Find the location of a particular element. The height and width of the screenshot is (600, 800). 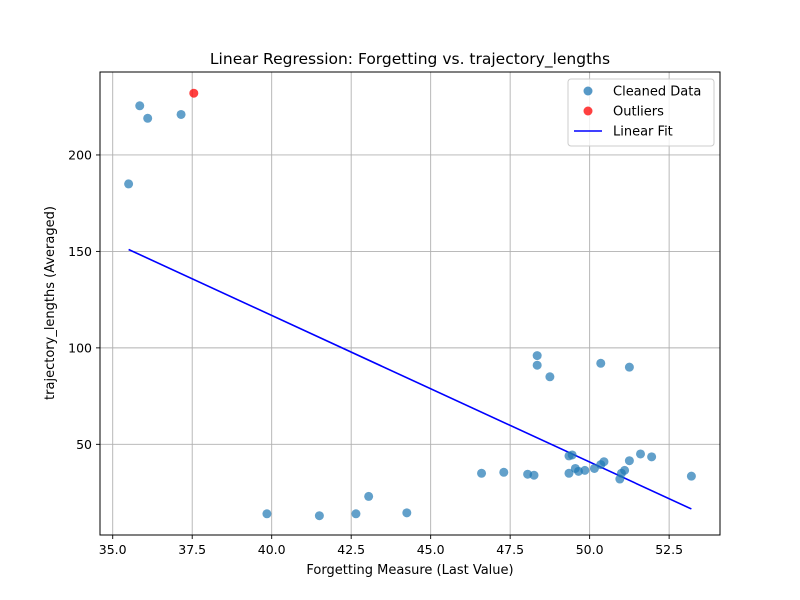

legend: Cleaned Data Outliers Linear Fit is located at coordinates (641, 112).